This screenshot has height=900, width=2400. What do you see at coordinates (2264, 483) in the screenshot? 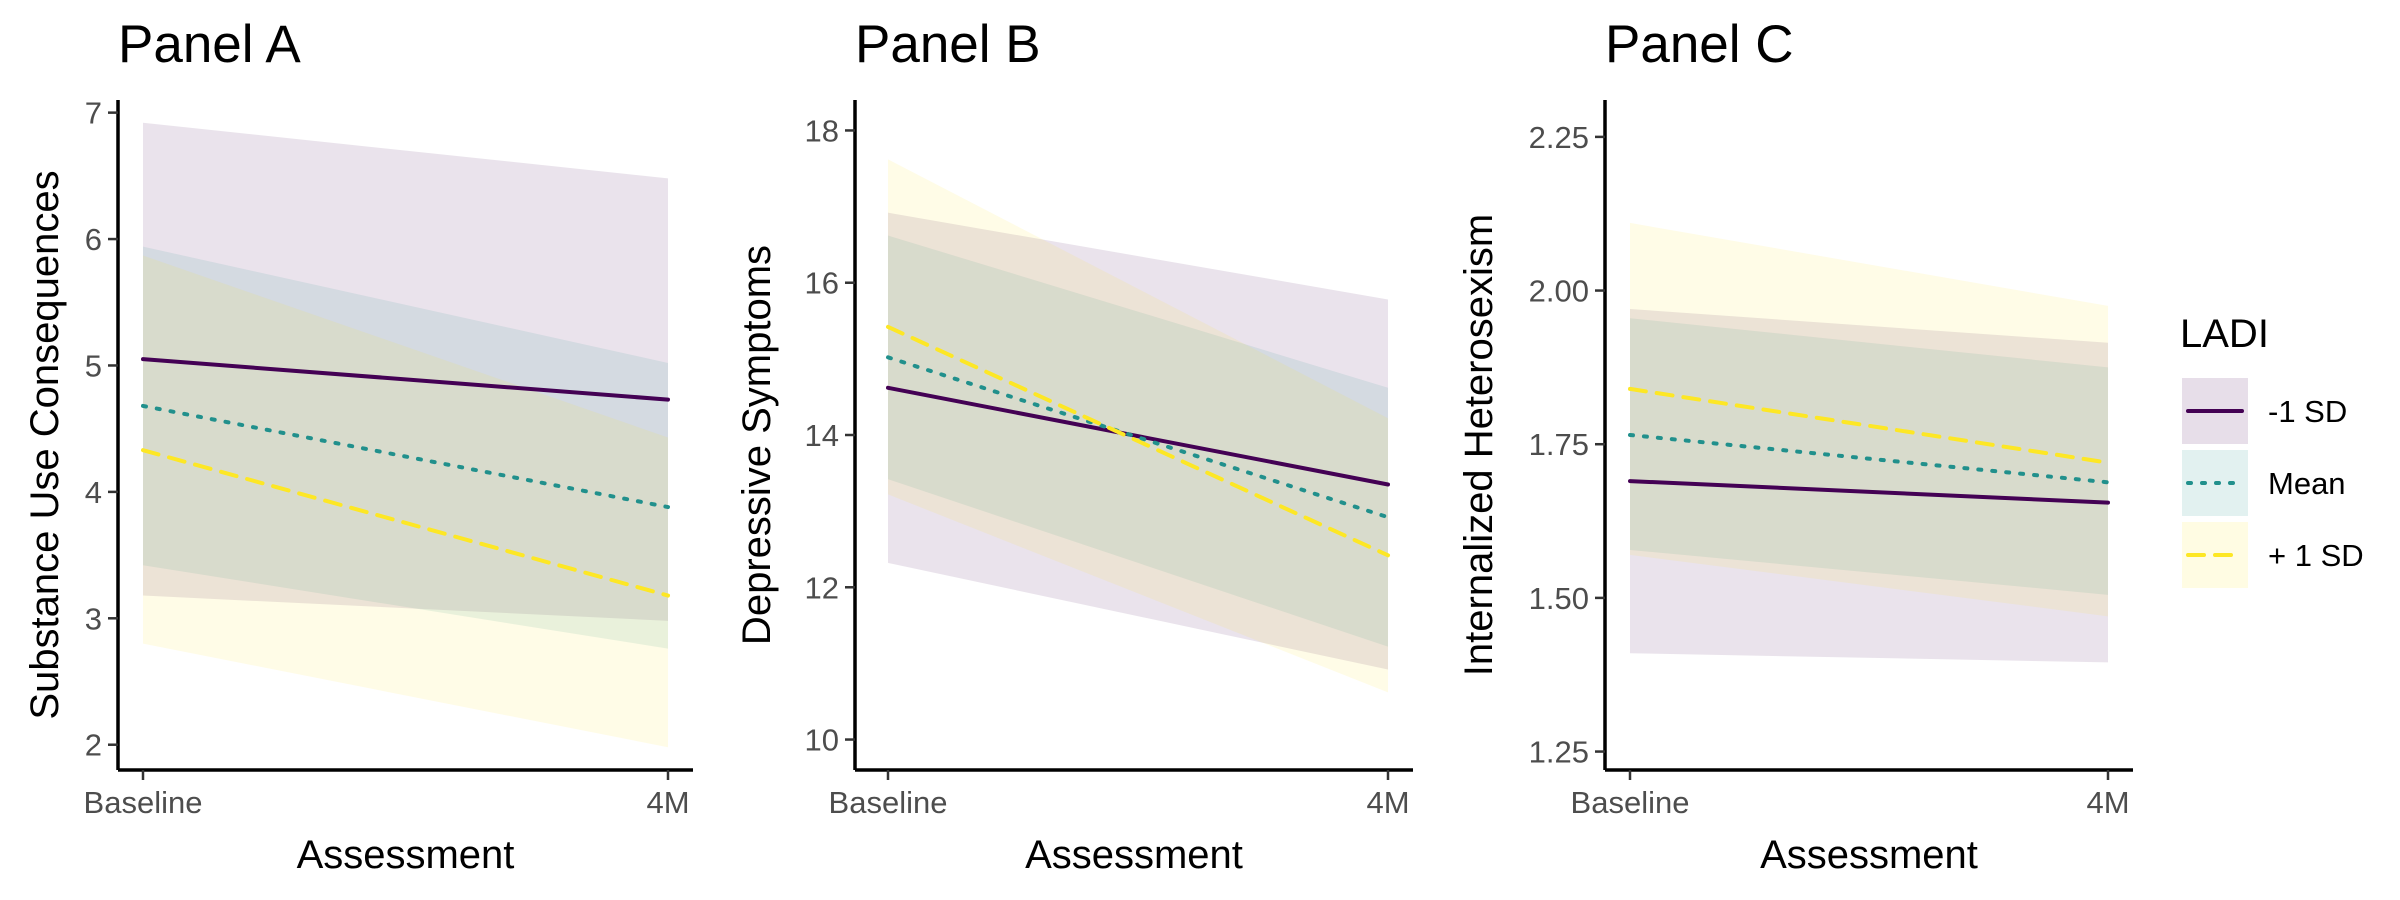
I see `legend-item-mean: Mean` at bounding box center [2264, 483].